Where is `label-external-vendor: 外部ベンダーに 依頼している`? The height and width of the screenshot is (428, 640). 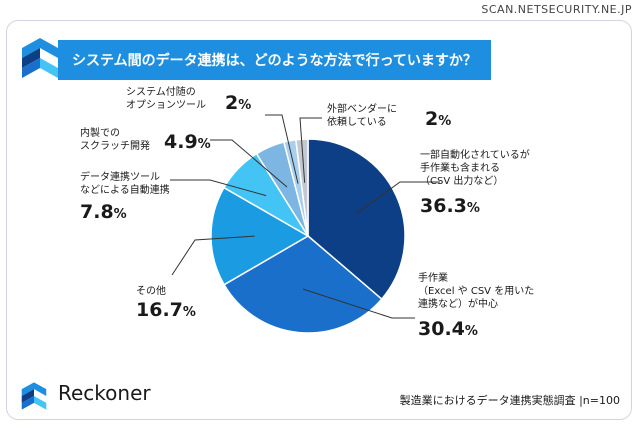
label-external-vendor: 外部ベンダーに 依頼している is located at coordinates (362, 116).